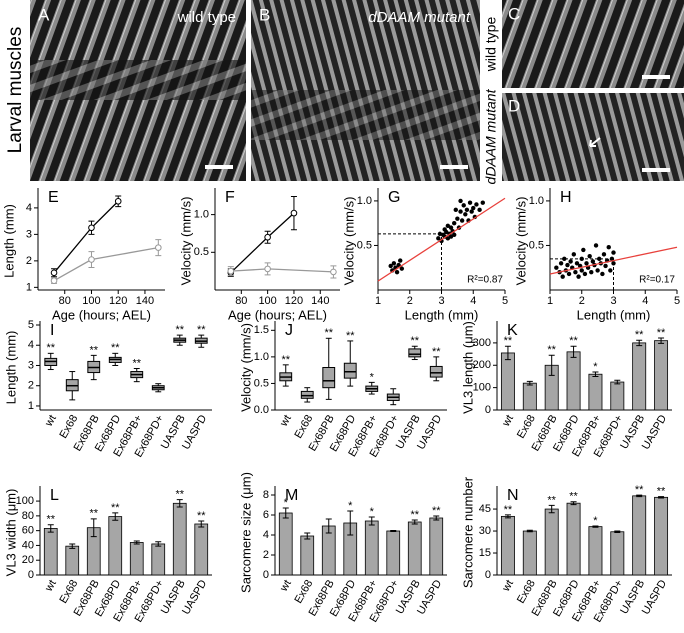 The height and width of the screenshot is (633, 684). I want to click on y-tick-label: 100, so click(482, 388).